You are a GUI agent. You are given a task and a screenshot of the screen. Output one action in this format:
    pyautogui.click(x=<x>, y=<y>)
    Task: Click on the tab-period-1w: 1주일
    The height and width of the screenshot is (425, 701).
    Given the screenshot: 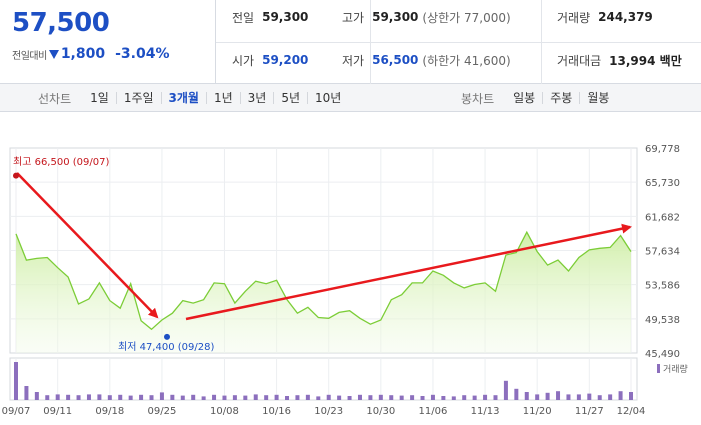 What is the action you would take?
    pyautogui.click(x=138, y=98)
    